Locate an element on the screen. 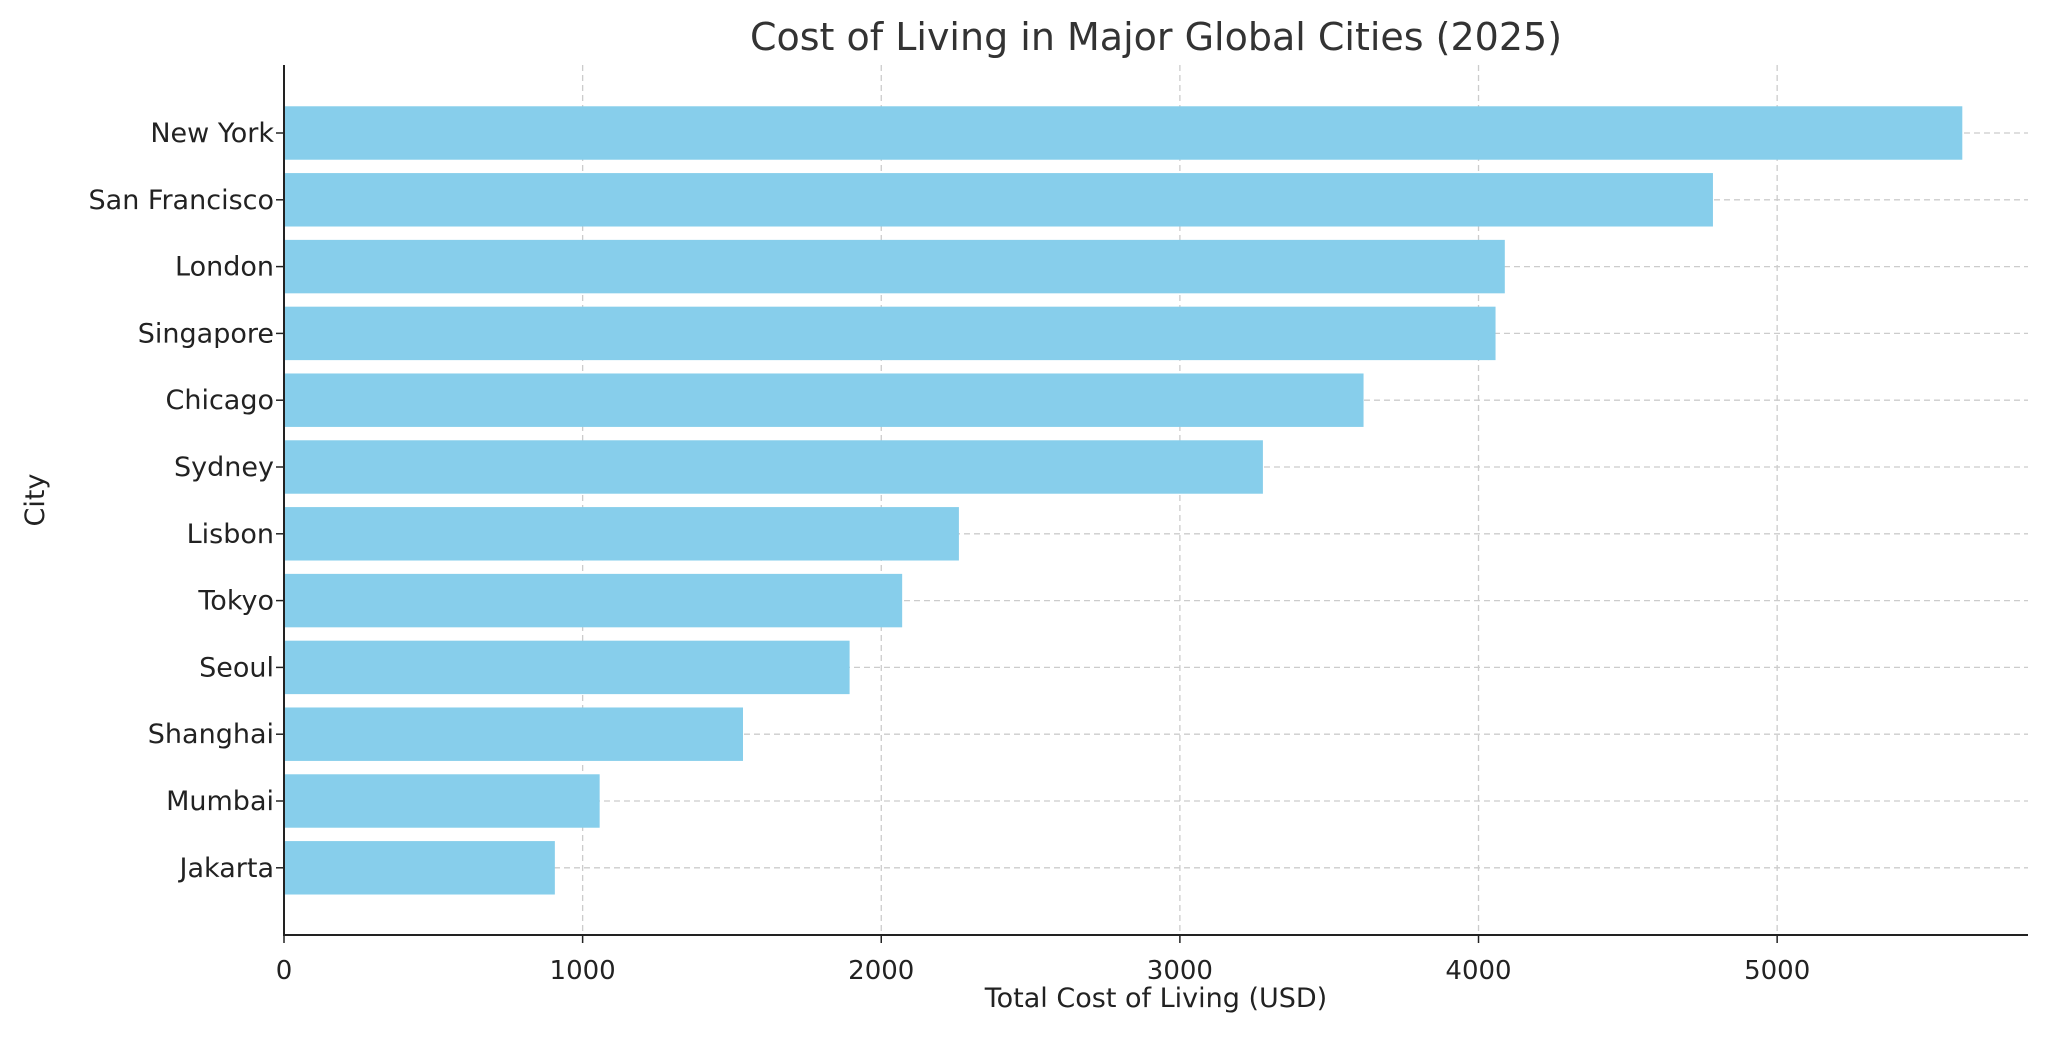 The width and height of the screenshot is (2048, 1037). y-tick-label: Sydney is located at coordinates (224, 467).